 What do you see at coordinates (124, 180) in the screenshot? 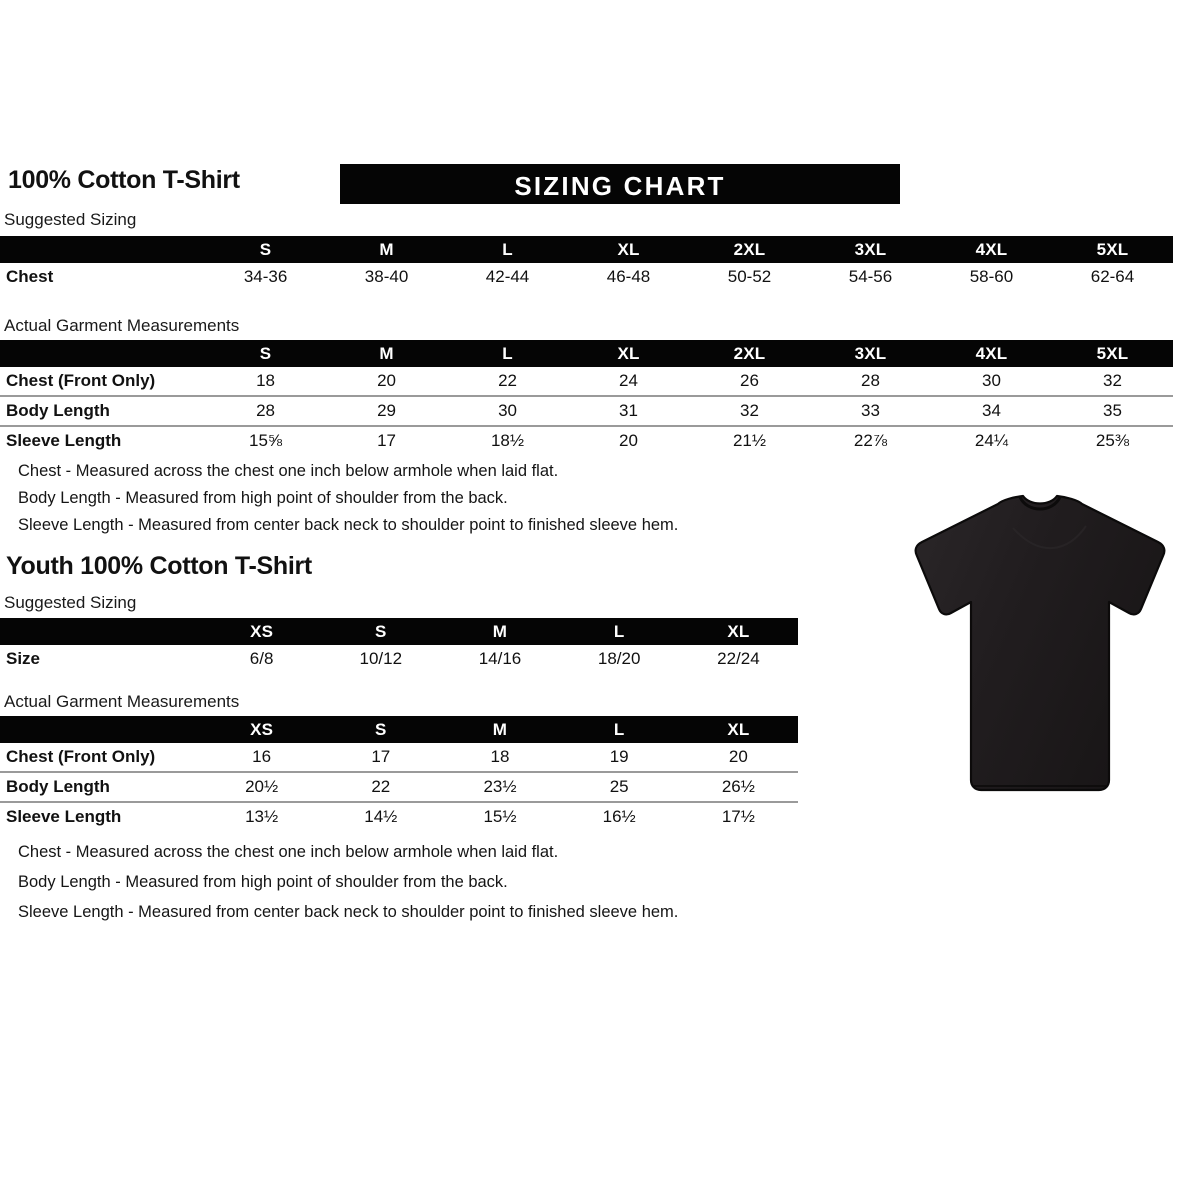
I see `adult-product-title: 100% Cotton T-Shirt` at bounding box center [124, 180].